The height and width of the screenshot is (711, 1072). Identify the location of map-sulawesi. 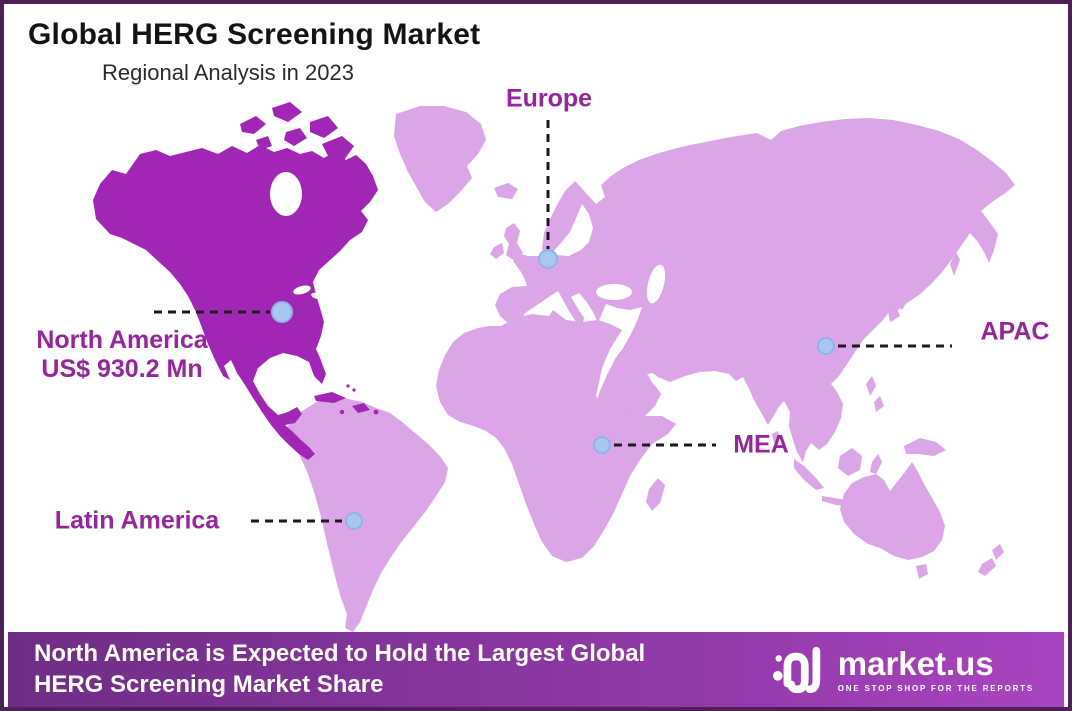
(876, 464).